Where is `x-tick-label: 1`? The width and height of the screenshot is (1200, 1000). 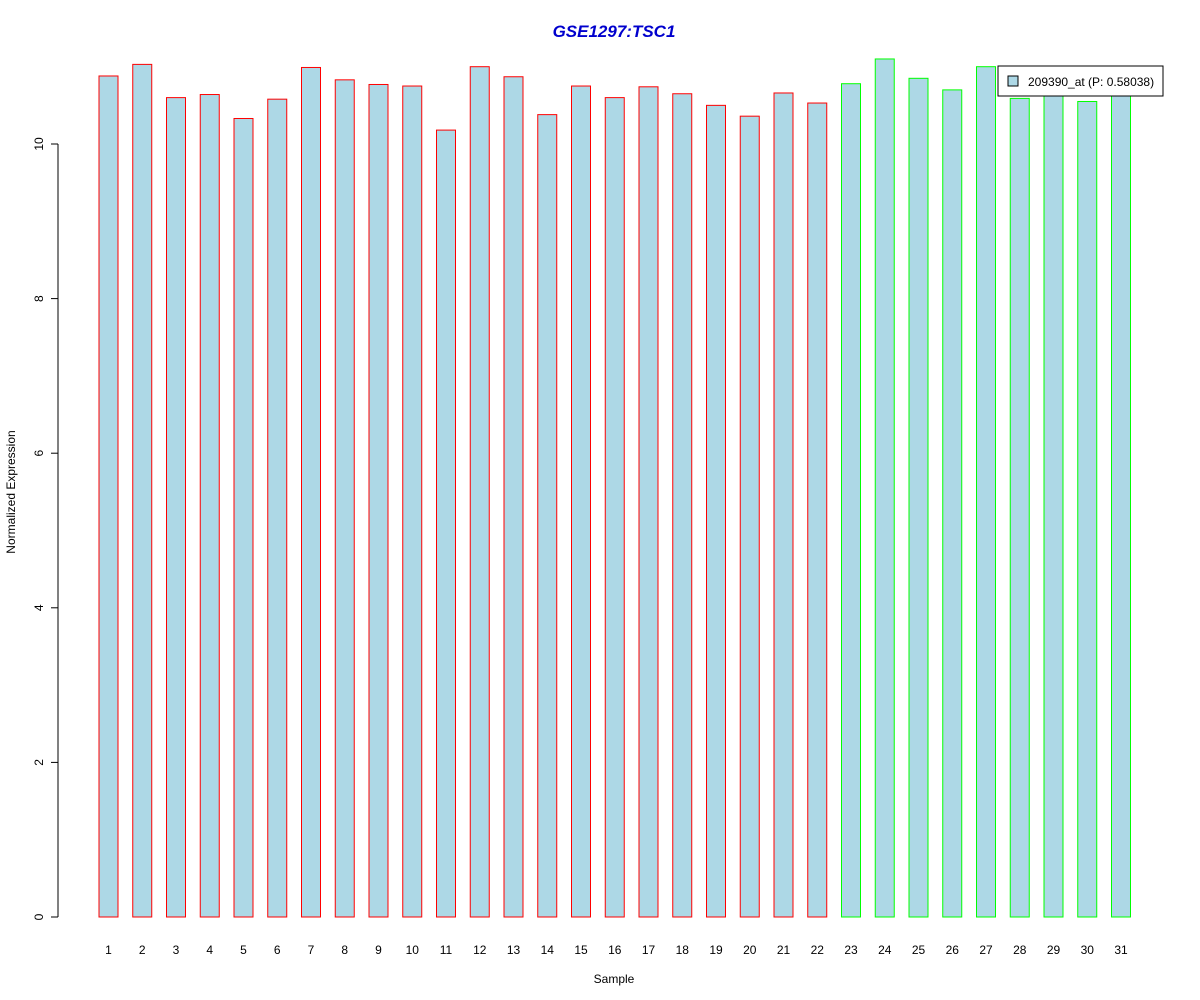 x-tick-label: 1 is located at coordinates (108, 950).